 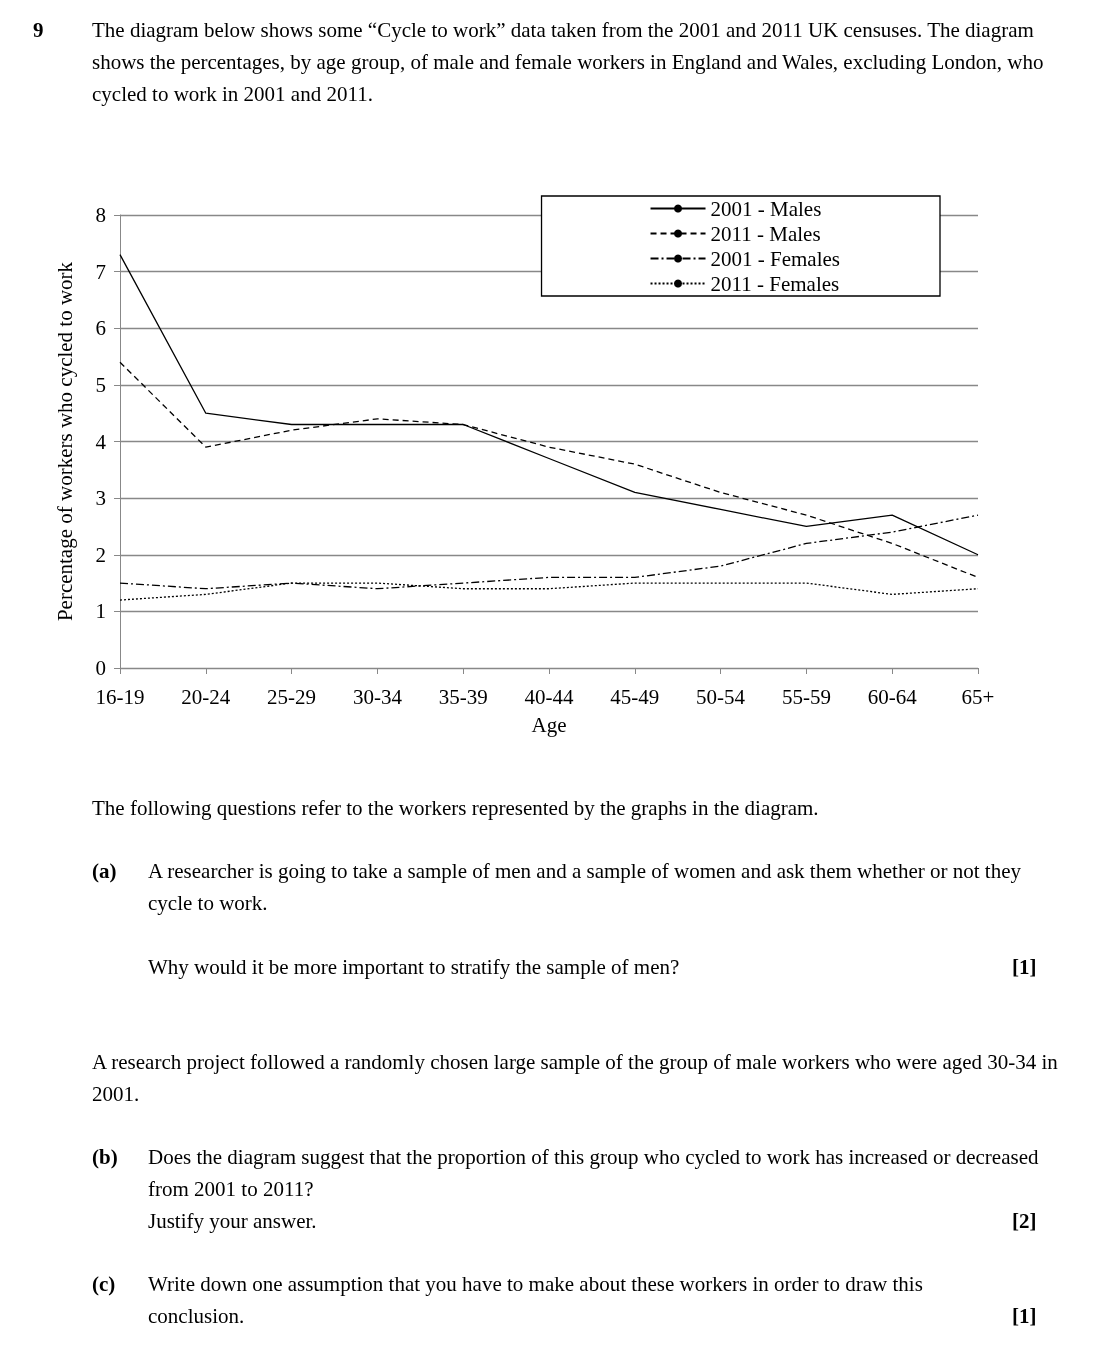 What do you see at coordinates (100, 554) in the screenshot?
I see `y-tick-label: 2` at bounding box center [100, 554].